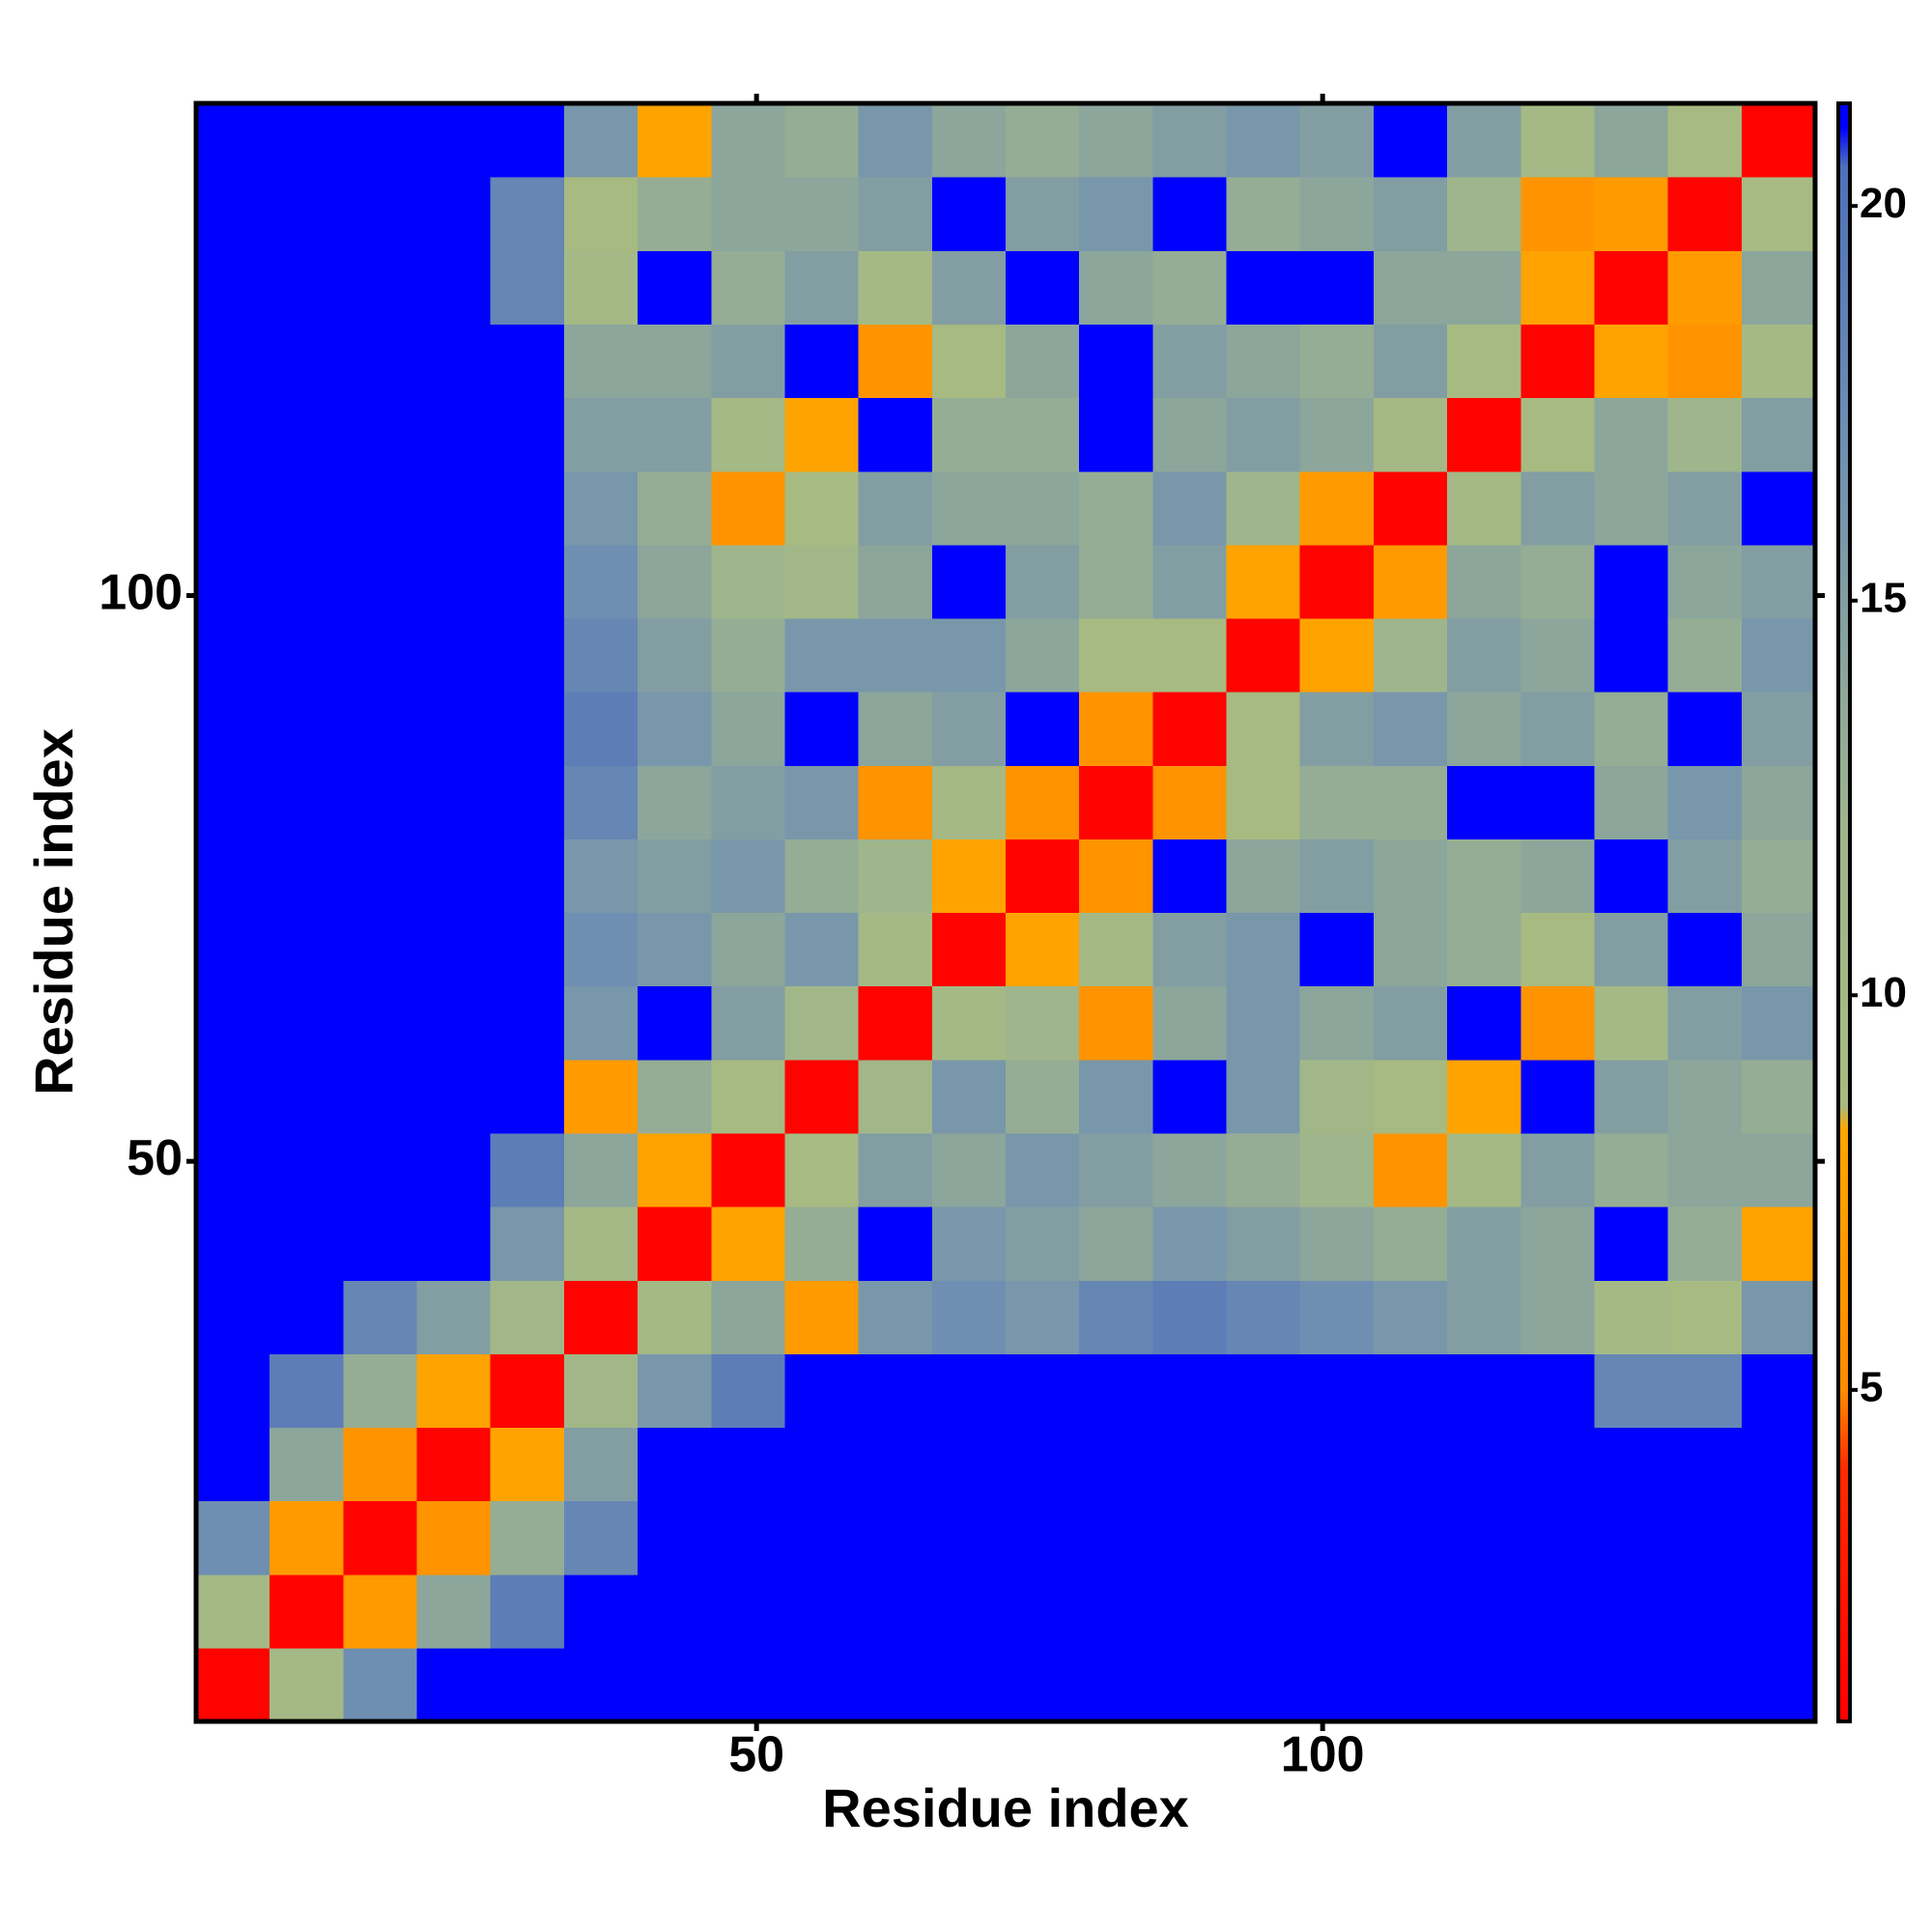 The width and height of the screenshot is (1932, 1932). Describe the element at coordinates (756, 1755) in the screenshot. I see `x-tick-label: 50` at that location.